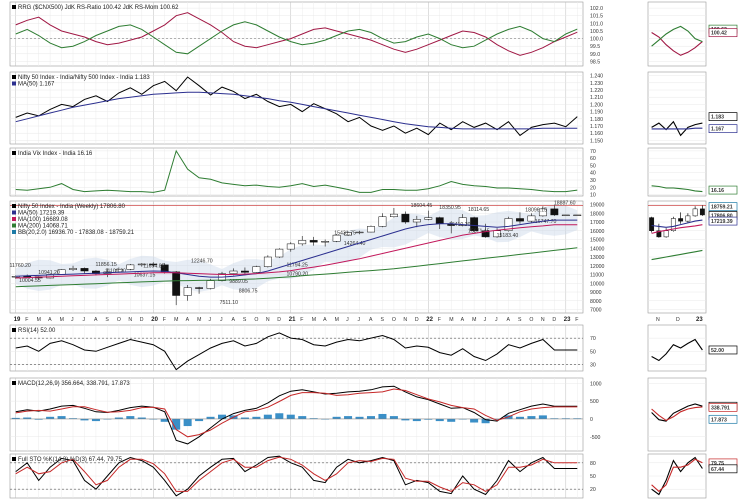 This screenshot has height=500, width=740. Describe the element at coordinates (717, 191) in the screenshot. I see `value-badge-text: 16.16` at that location.